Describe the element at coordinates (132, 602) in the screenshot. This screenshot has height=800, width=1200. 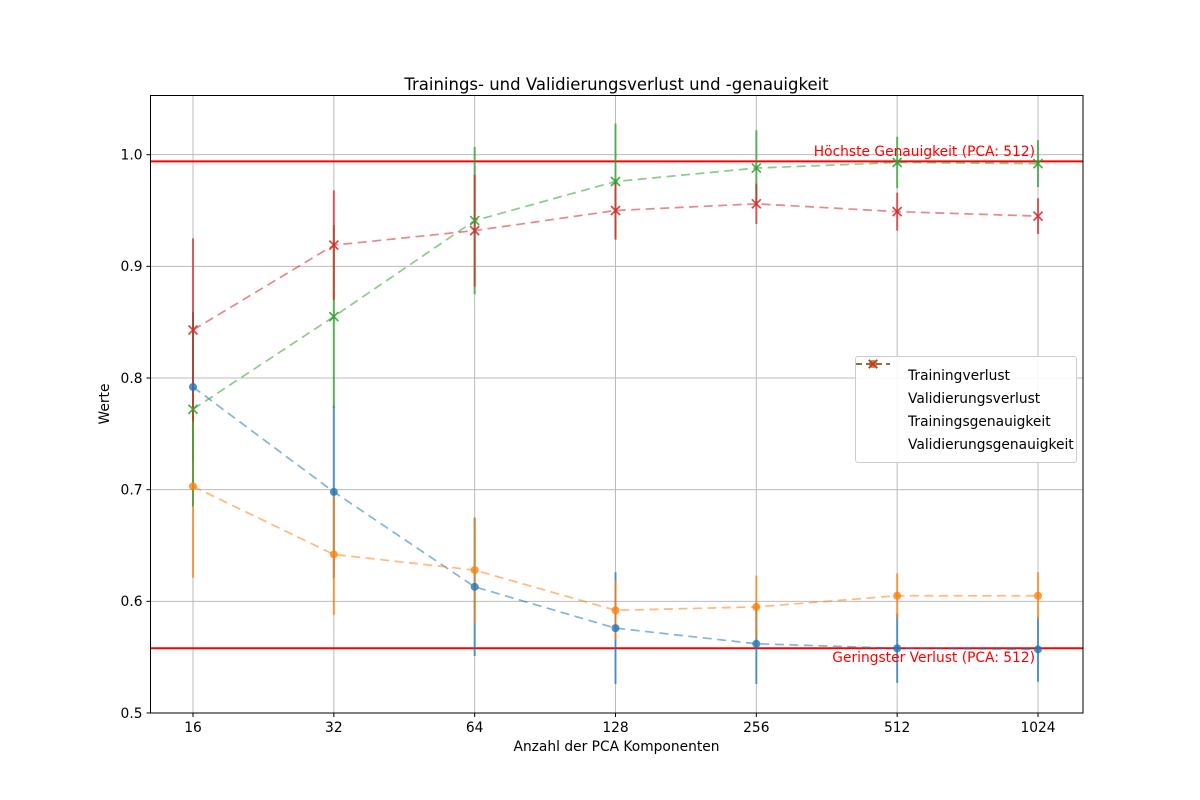
I see `y-tick-label: 0.6` at that location.